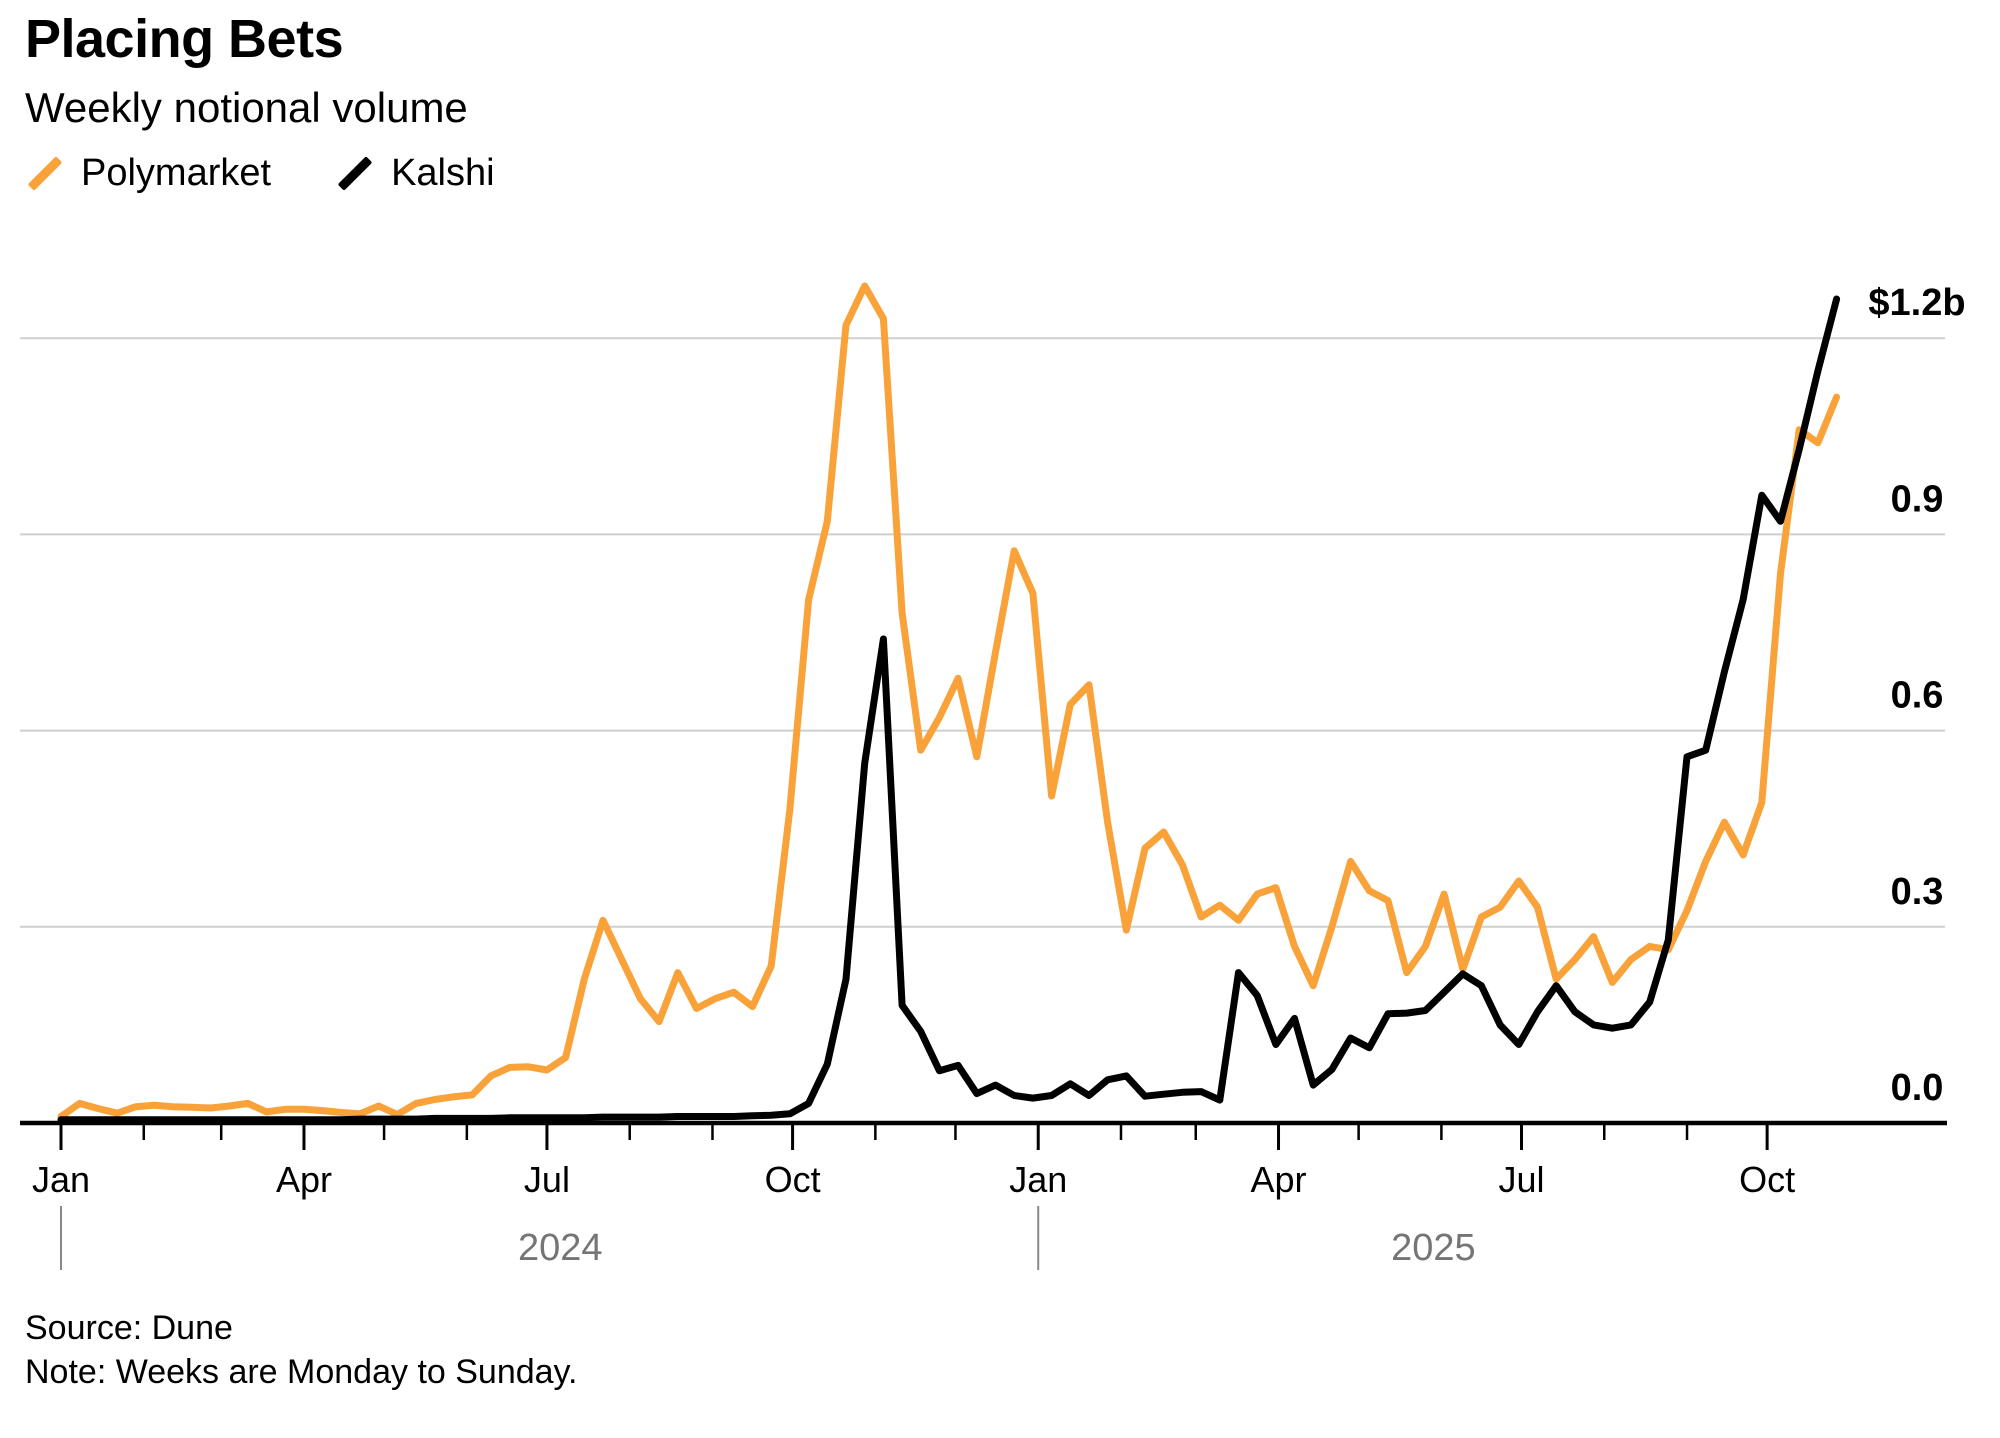 This screenshot has height=1438, width=2000. What do you see at coordinates (1916, 303) in the screenshot?
I see `y-axis-label: $1.2b` at bounding box center [1916, 303].